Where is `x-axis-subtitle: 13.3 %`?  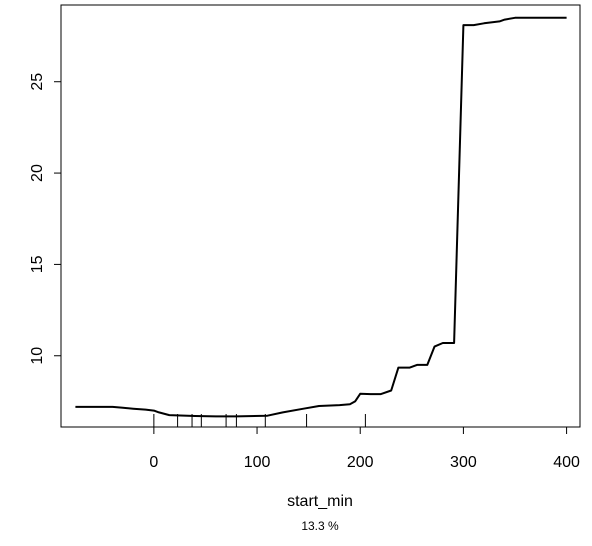 x-axis-subtitle: 13.3 % is located at coordinates (320, 526).